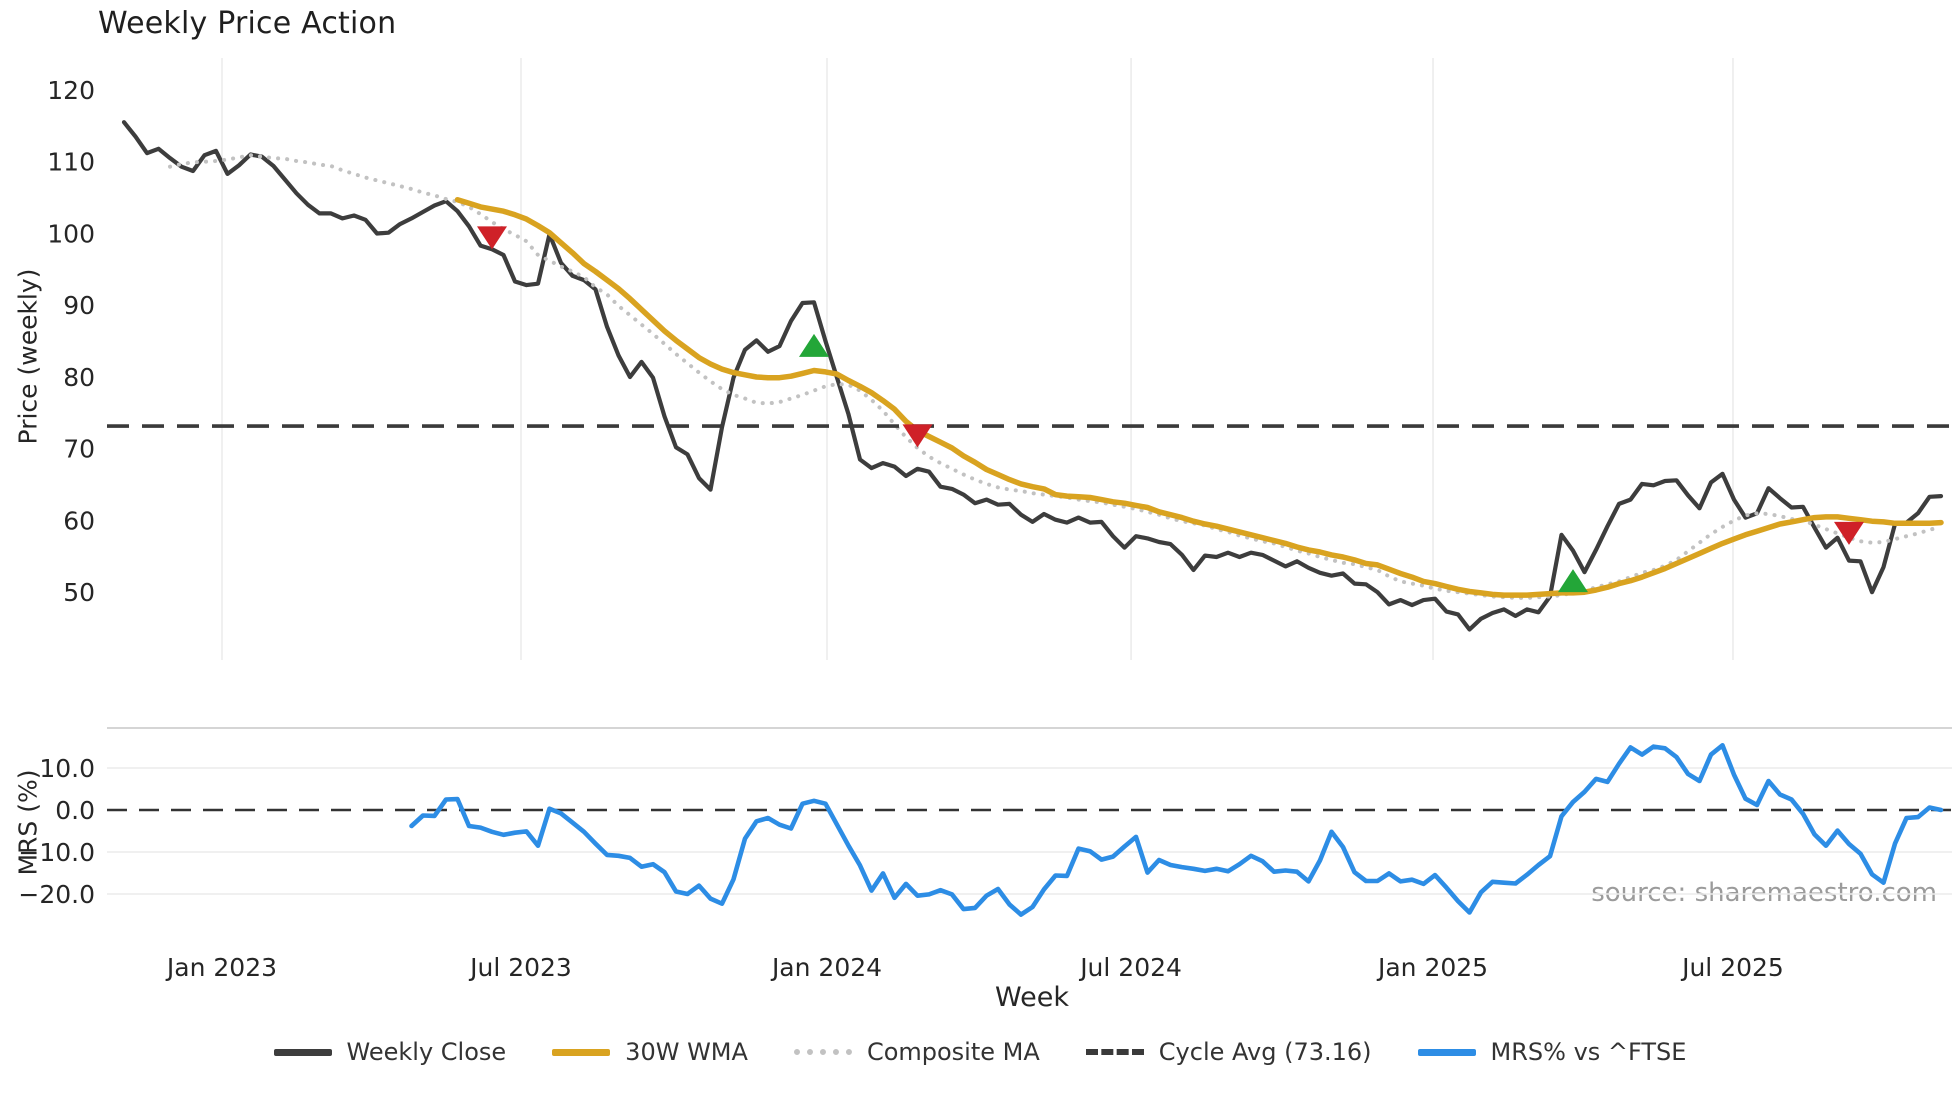  Describe the element at coordinates (71, 90) in the screenshot. I see `y-tick-label: 120` at that location.